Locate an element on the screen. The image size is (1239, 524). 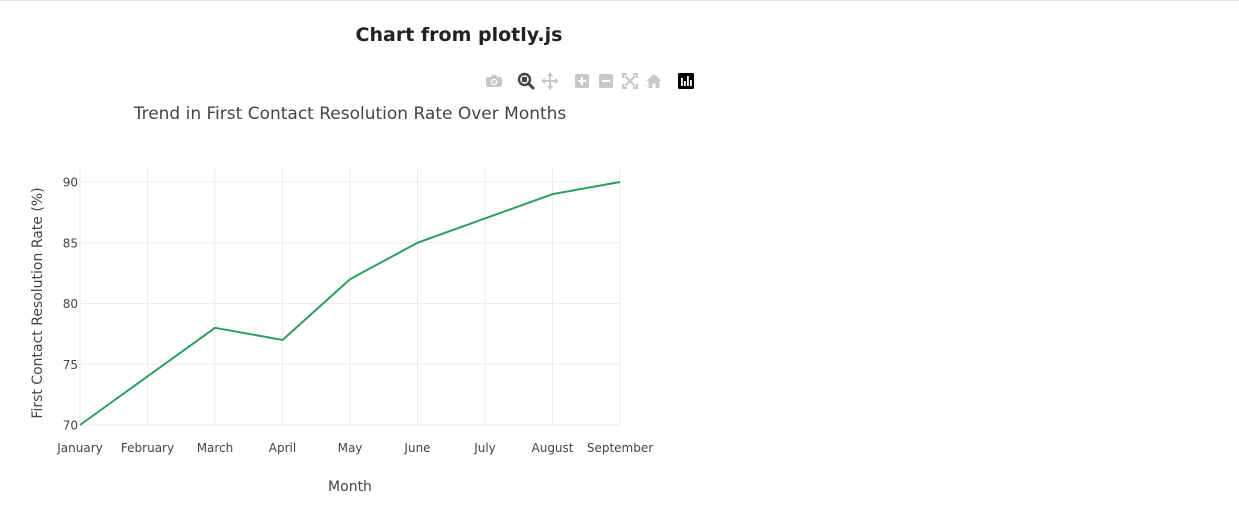
zoom-icon is located at coordinates (526, 81).